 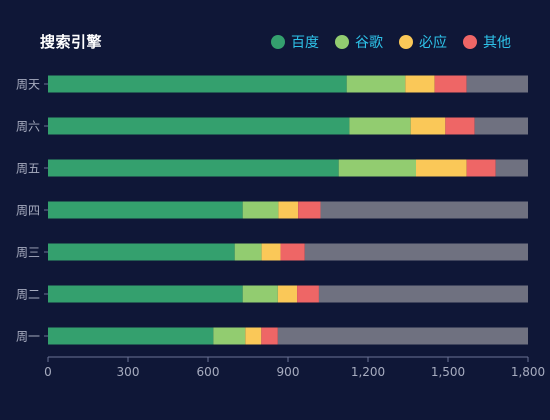 I want to click on x-tick-label: 1,200, so click(x=368, y=372).